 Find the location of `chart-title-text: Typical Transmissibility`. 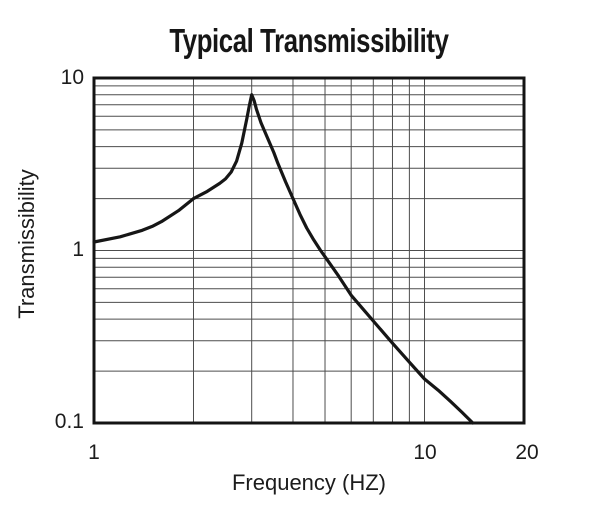

chart-title-text: Typical Transmissibility is located at coordinates (309, 40).